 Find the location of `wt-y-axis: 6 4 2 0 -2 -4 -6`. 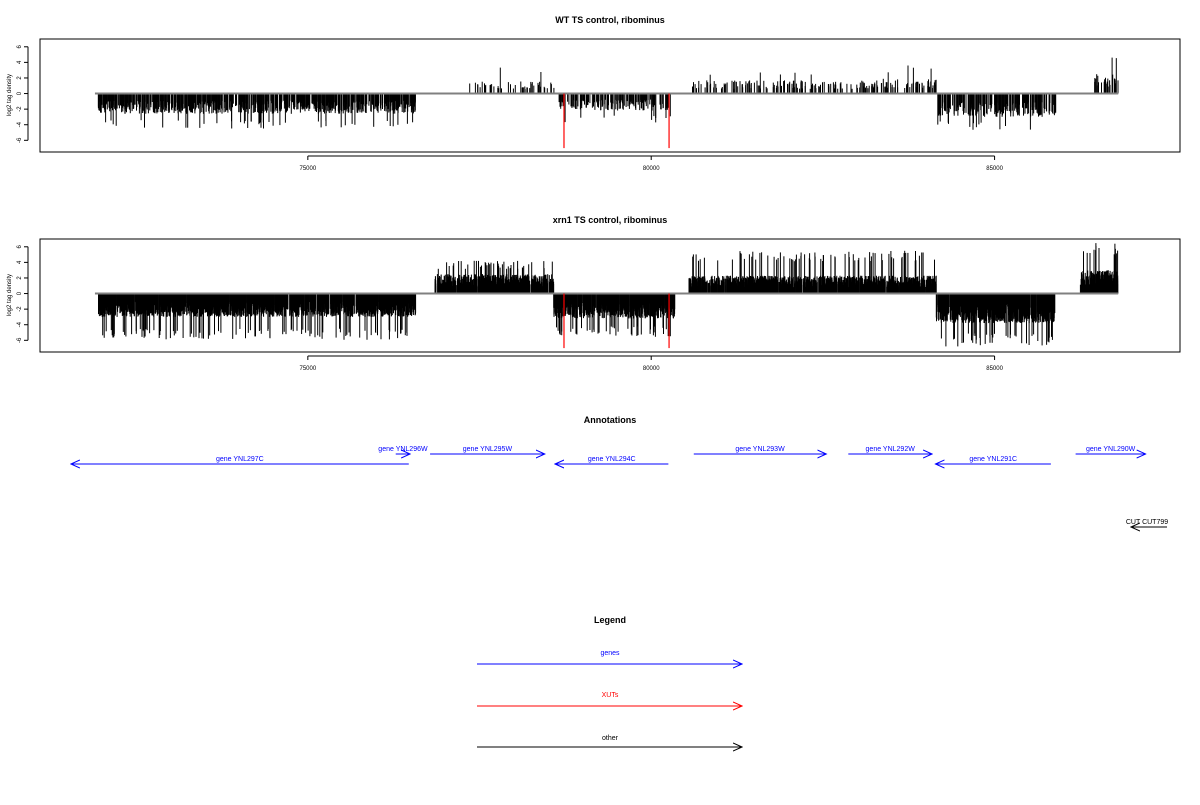

wt-y-axis: 6 4 2 0 -2 -4 -6 is located at coordinates (22, 93).